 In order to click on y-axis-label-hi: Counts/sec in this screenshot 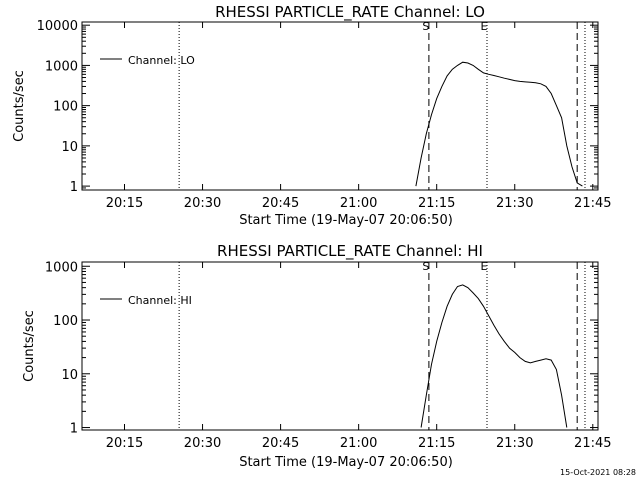, I will do `click(29, 346)`.